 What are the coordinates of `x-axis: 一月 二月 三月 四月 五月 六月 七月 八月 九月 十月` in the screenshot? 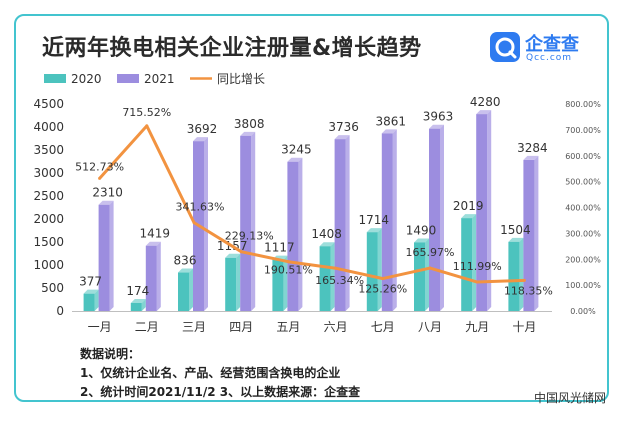 It's located at (312, 322).